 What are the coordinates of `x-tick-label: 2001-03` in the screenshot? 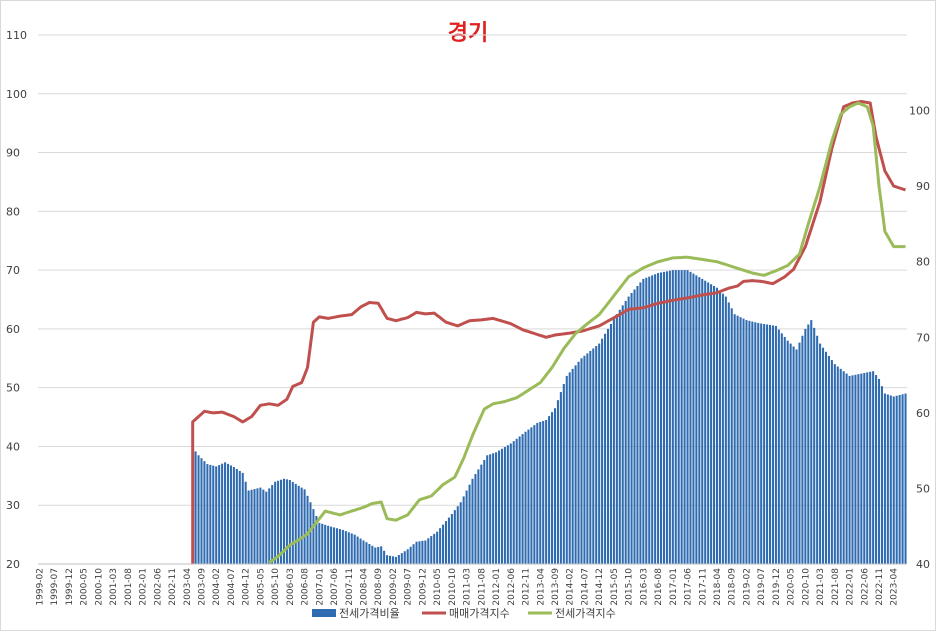 It's located at (114, 587).